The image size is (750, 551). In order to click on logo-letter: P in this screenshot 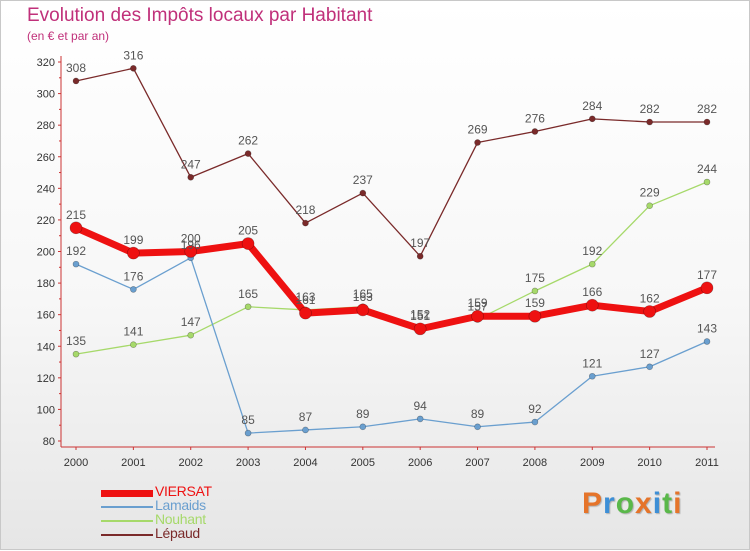, I will do `click(593, 503)`.